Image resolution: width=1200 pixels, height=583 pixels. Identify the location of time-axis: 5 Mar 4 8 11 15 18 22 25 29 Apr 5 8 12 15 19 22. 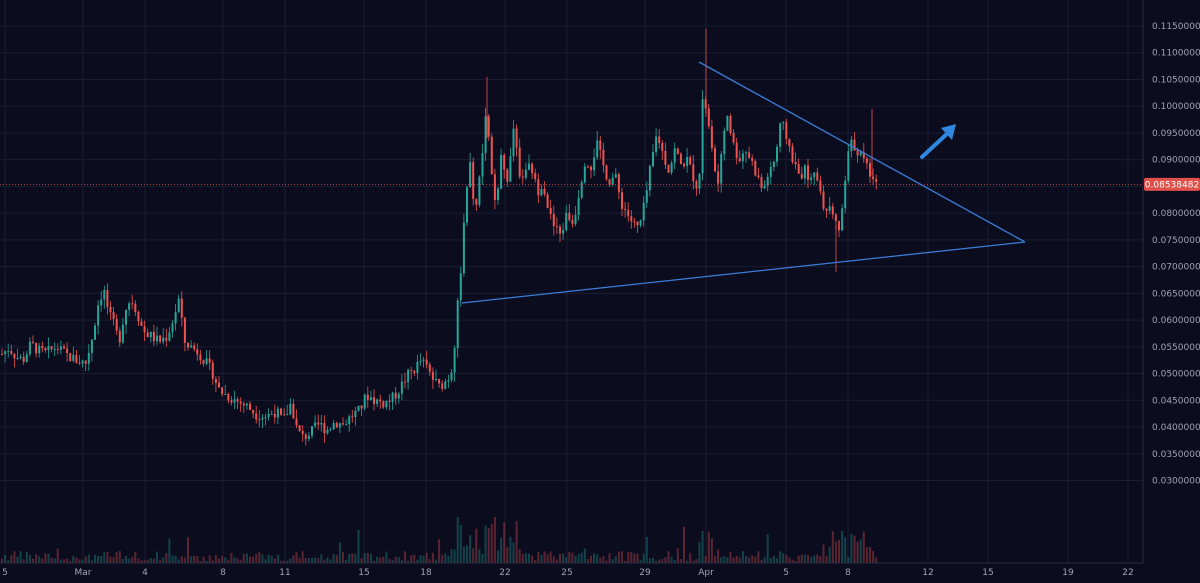
(571, 570).